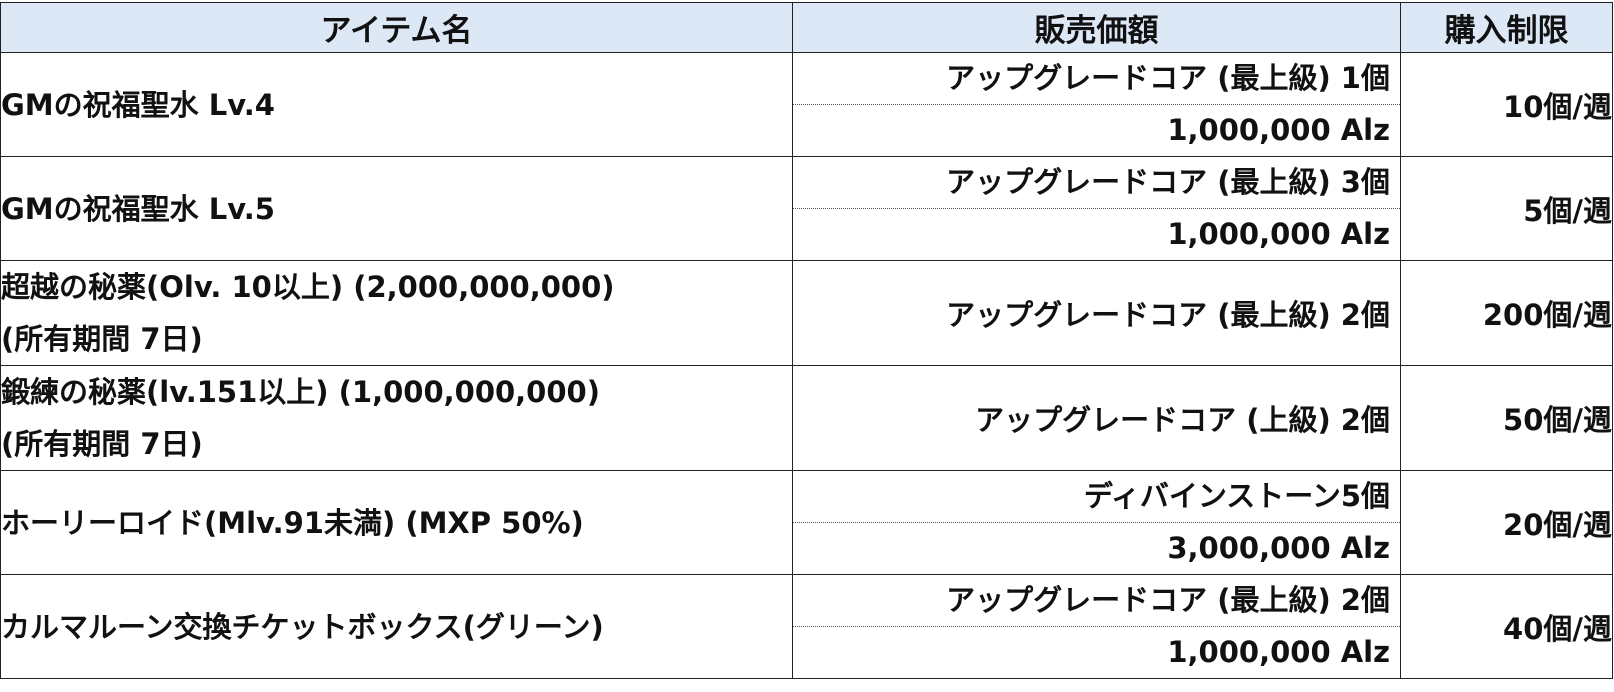  I want to click on price-cell: アップグレードコア (最上級) 3個 1,000,000 Alz, so click(1096, 208).